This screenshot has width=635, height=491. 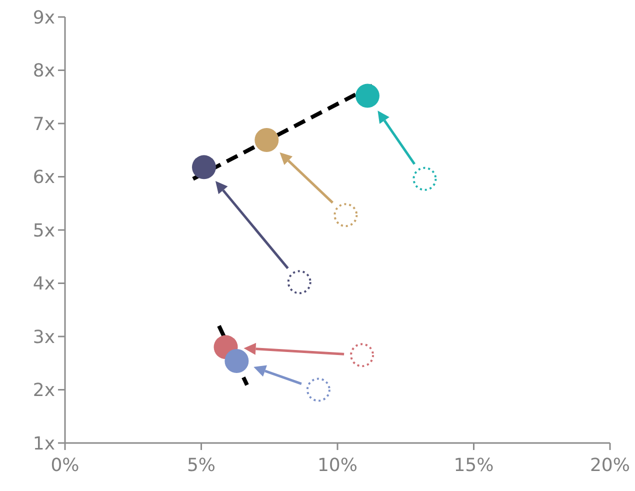 I want to click on y-tick-label: 3x, so click(x=44, y=337).